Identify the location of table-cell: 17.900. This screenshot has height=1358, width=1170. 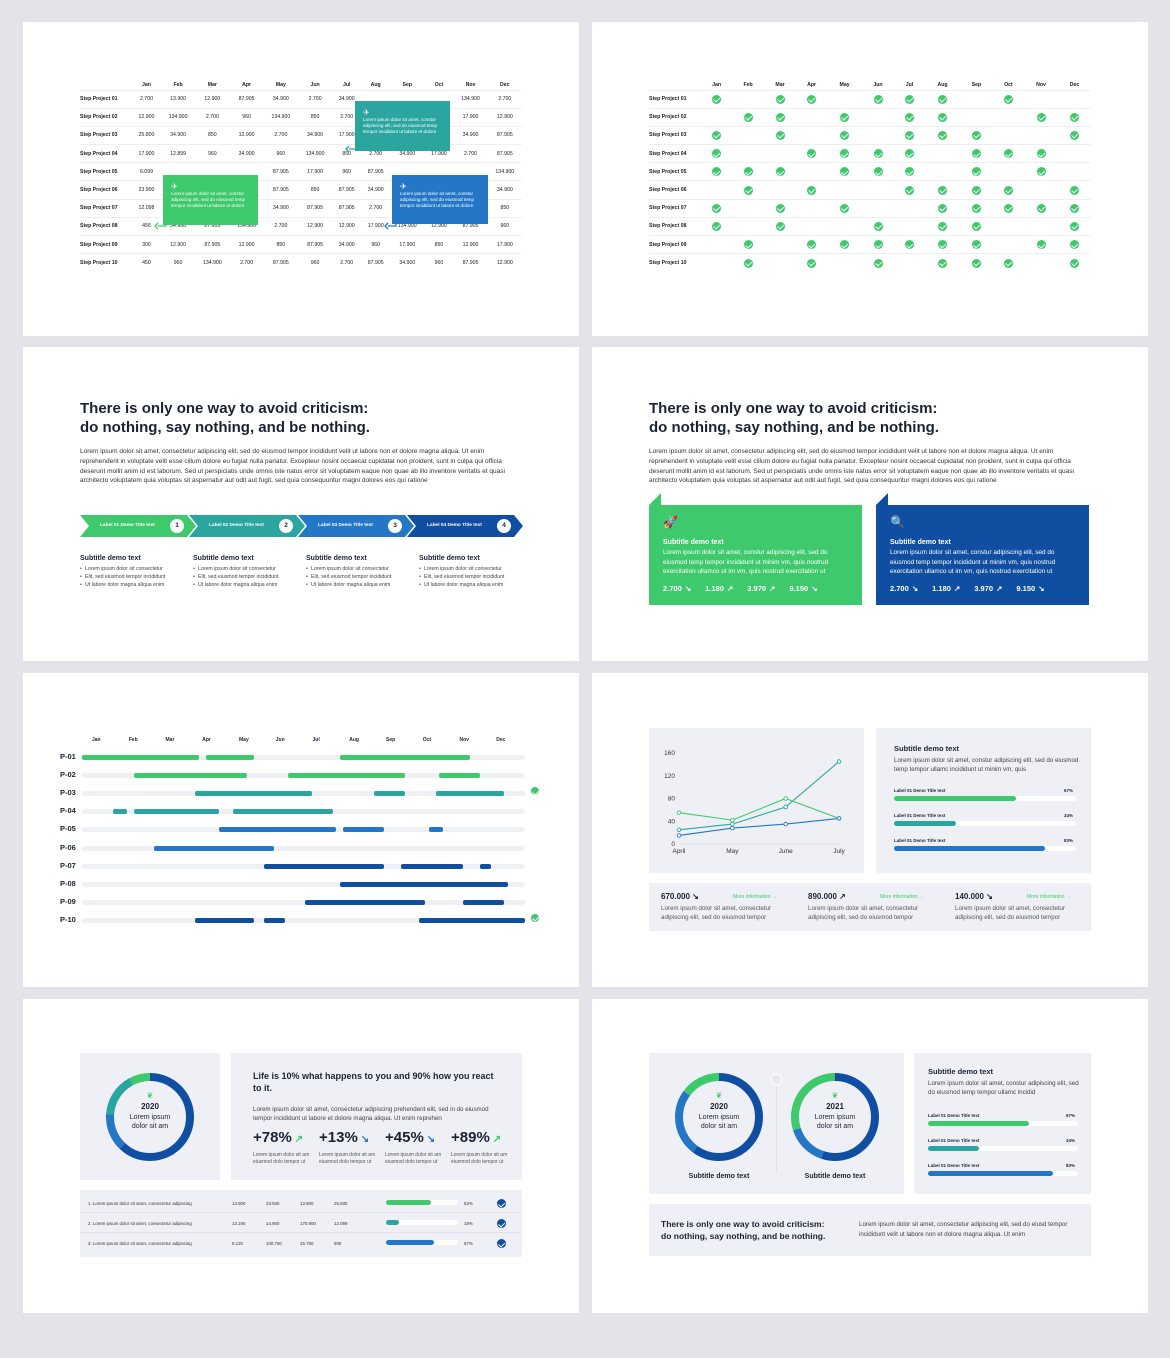
(407, 244).